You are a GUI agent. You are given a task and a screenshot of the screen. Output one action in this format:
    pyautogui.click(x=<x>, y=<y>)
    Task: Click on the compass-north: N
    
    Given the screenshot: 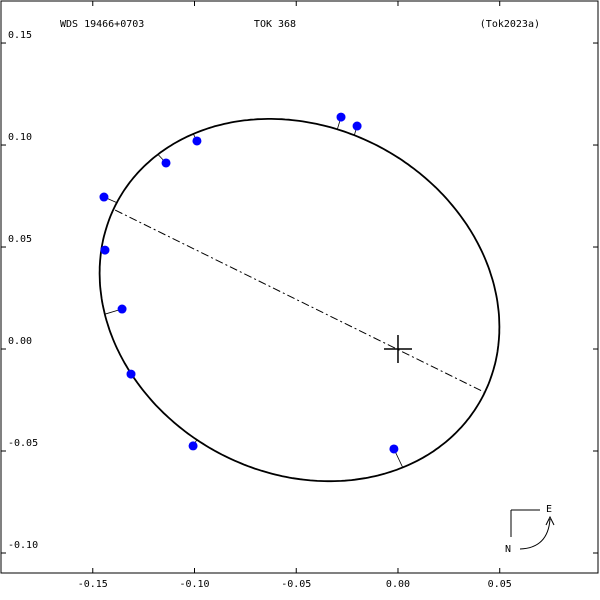 What is the action you would take?
    pyautogui.click(x=508, y=549)
    